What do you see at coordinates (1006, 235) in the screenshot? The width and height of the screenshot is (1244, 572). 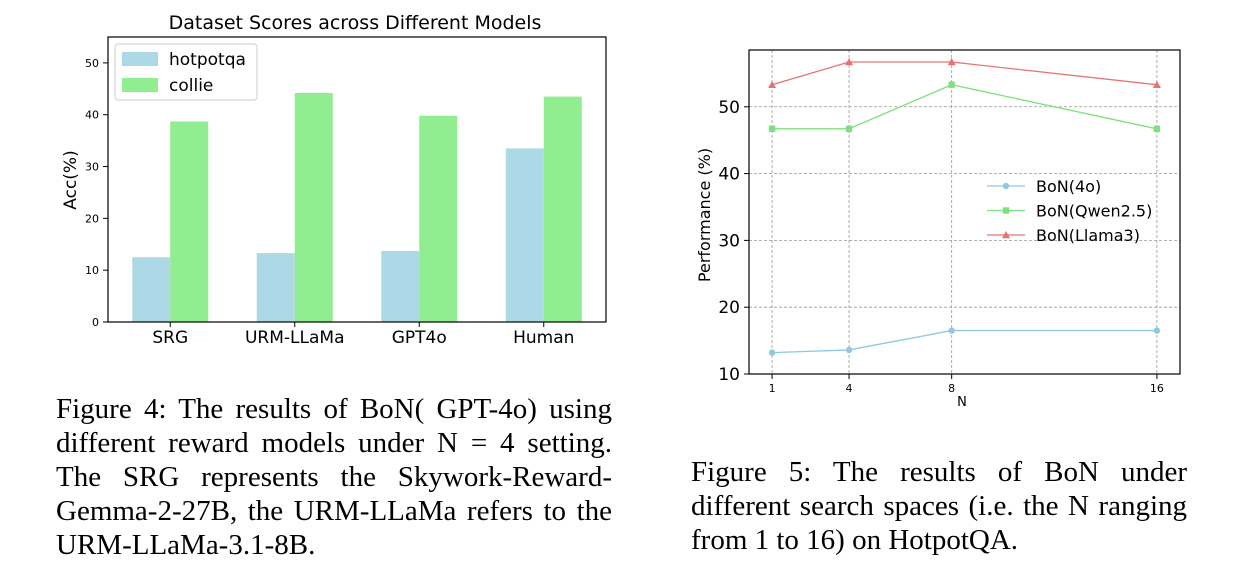 I see `legend-marker-BoN(Llama3)` at bounding box center [1006, 235].